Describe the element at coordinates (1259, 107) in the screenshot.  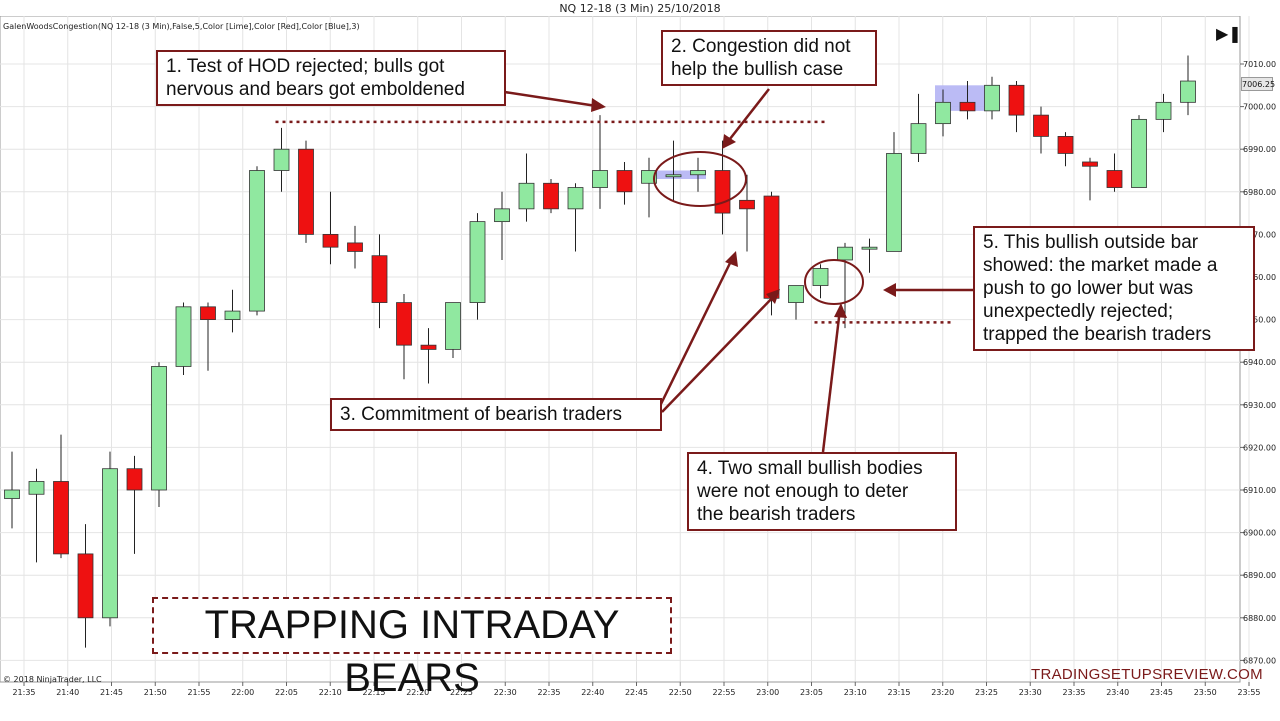
I see `y-tick-label: 7000.00` at that location.